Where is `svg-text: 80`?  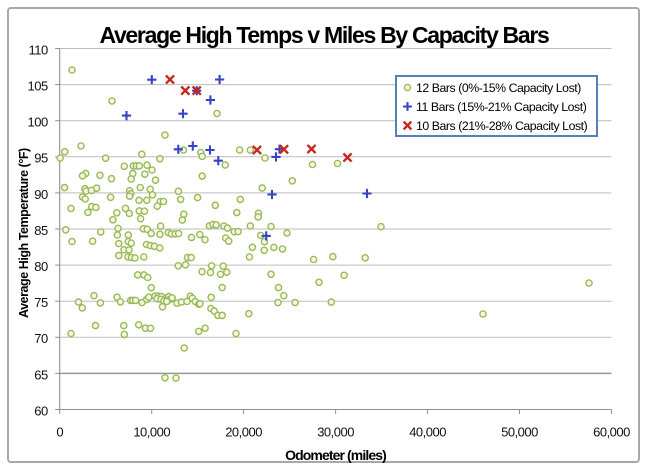 svg-text: 80 is located at coordinates (41, 266).